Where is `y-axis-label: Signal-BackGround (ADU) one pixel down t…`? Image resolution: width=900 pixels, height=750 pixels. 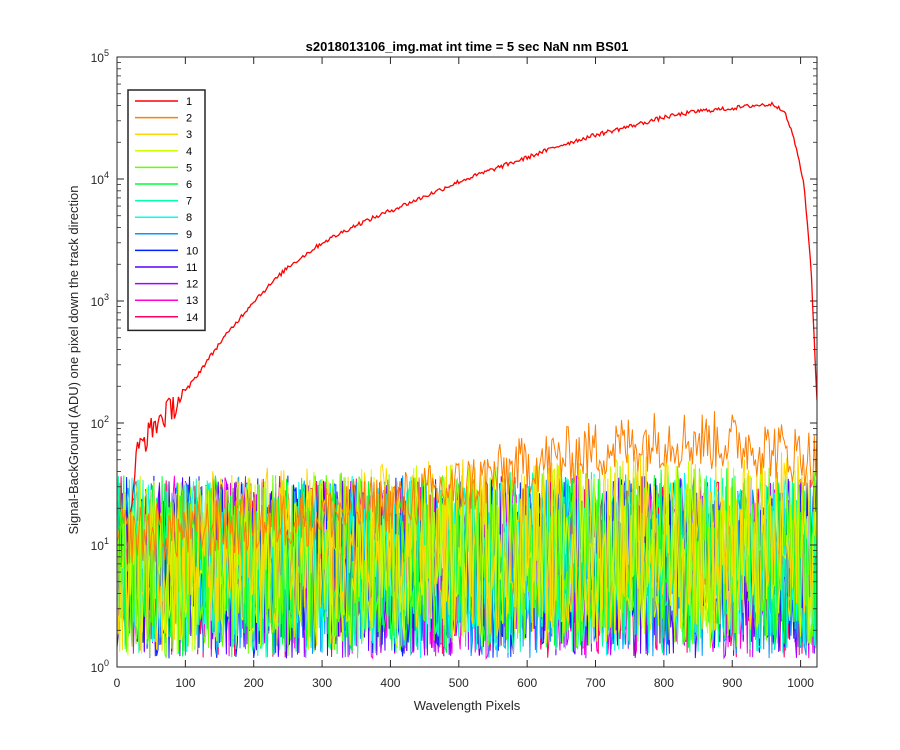
y-axis-label: Signal-BackGround (ADU) one pixel down t… is located at coordinates (73, 359).